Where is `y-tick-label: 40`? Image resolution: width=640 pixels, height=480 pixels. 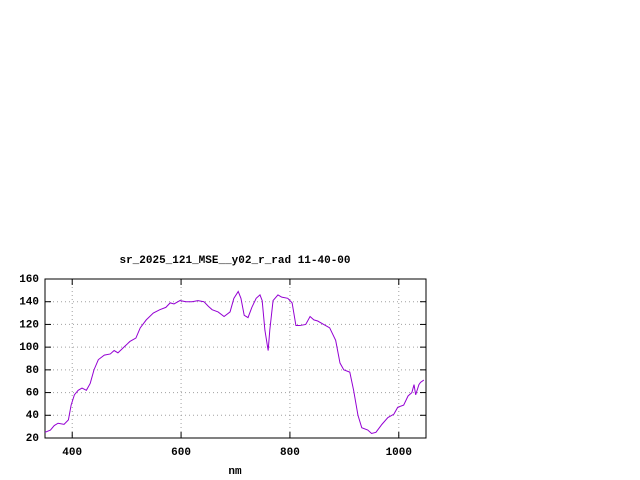 y-tick-label: 40 is located at coordinates (32, 416).